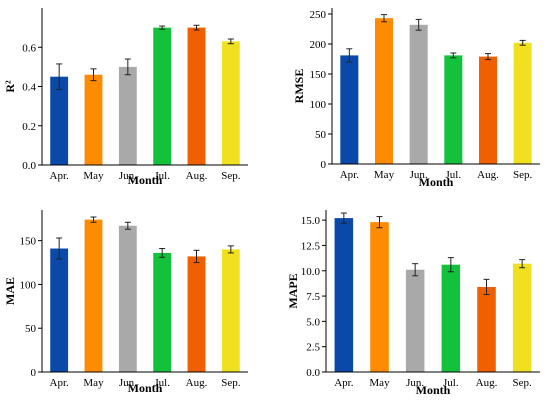  Describe the element at coordinates (93, 176) in the screenshot. I see `xtick-label-r2-1: May` at that location.